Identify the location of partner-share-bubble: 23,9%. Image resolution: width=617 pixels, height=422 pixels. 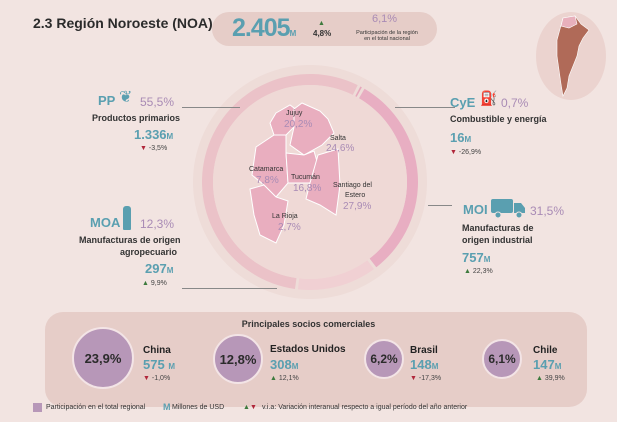
(103, 358).